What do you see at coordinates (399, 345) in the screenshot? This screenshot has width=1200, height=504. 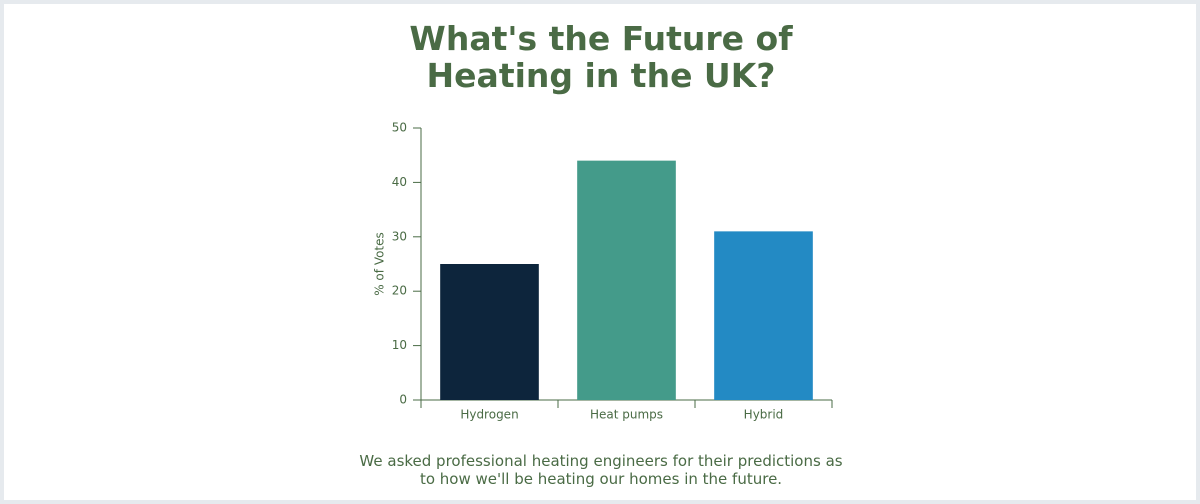 I see `y-tick-label: 10` at bounding box center [399, 345].